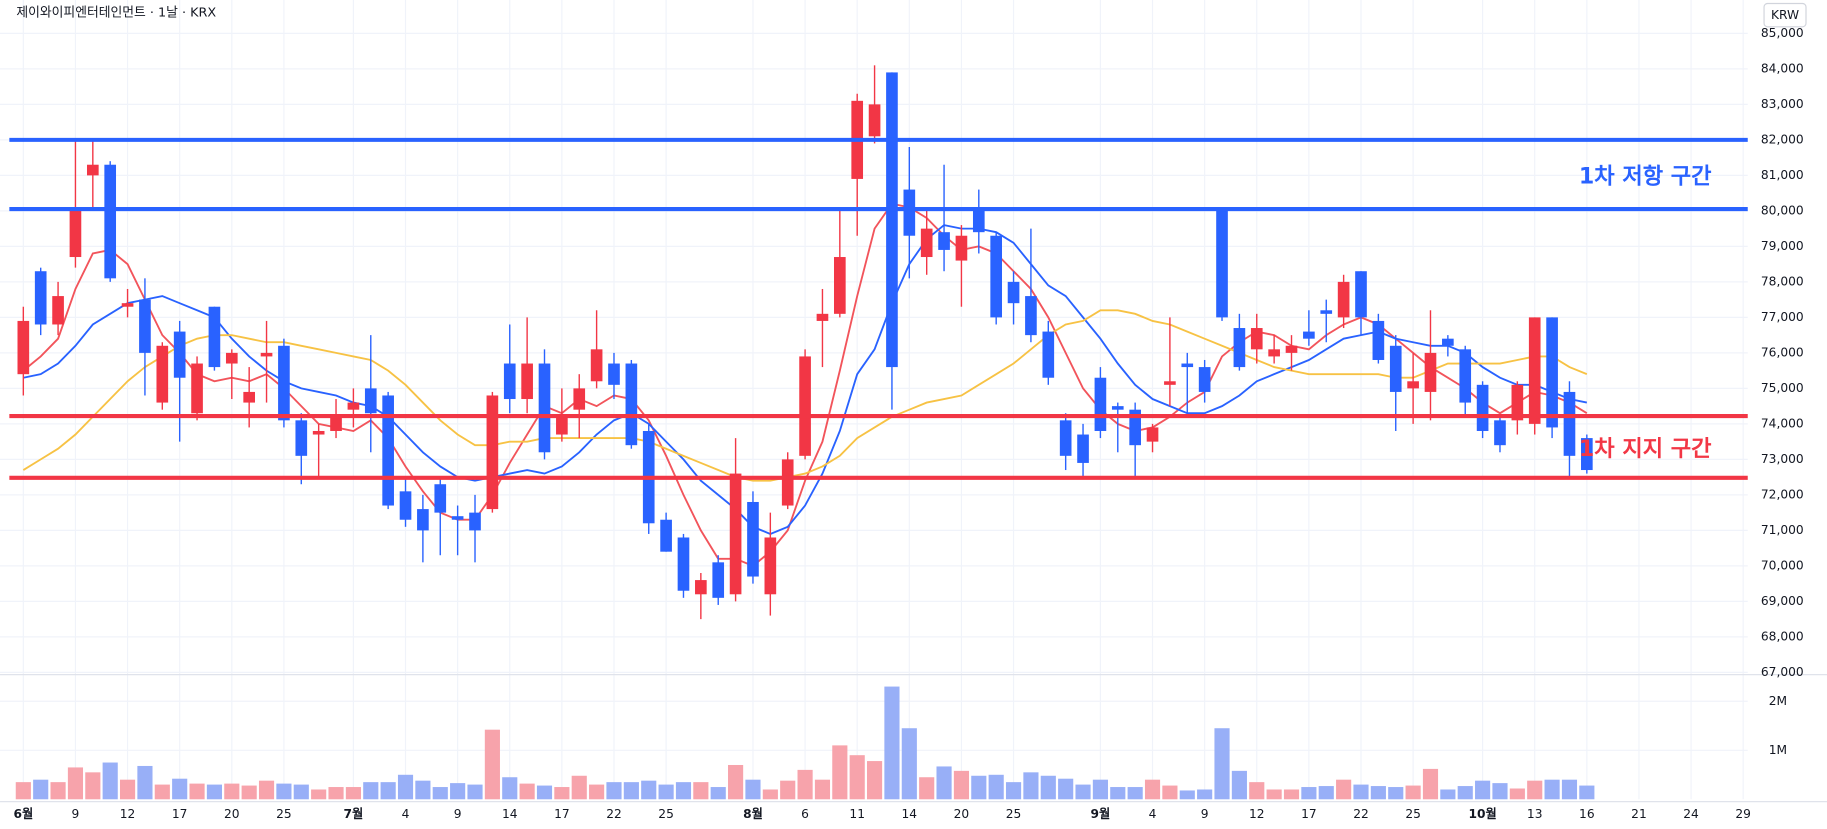  I want to click on x-tick-label: 9월, so click(1101, 813).